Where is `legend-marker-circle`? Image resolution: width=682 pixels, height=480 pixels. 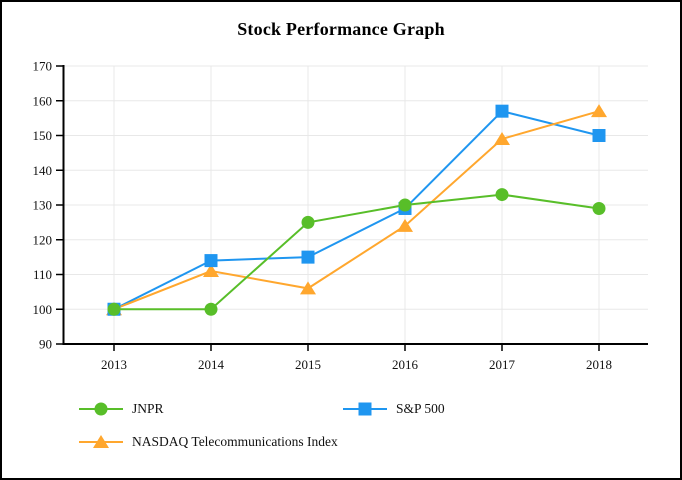
legend-marker-circle is located at coordinates (101, 409).